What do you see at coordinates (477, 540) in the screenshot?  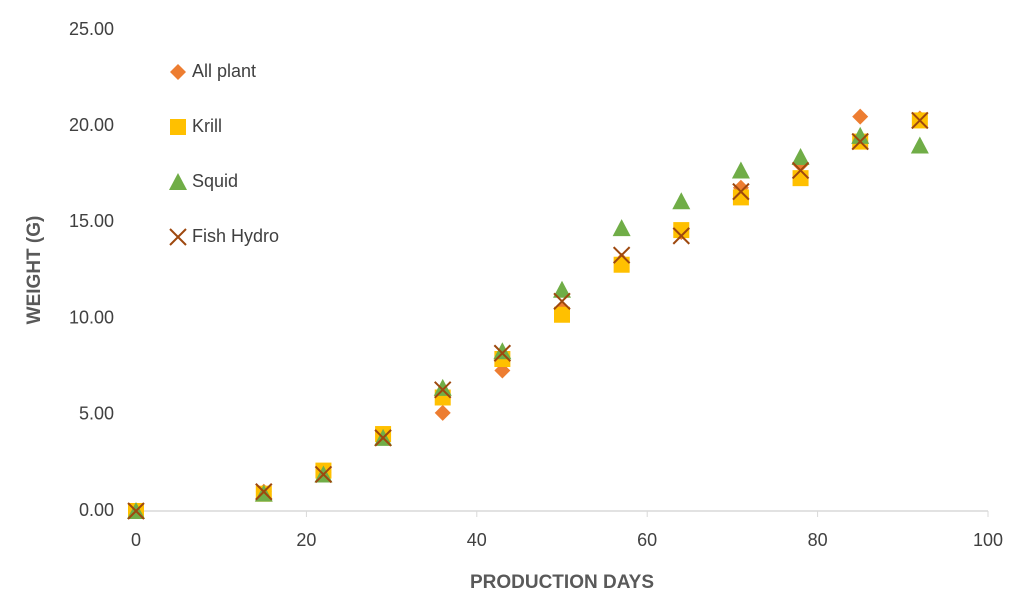 I see `x-tick-label: 40` at bounding box center [477, 540].